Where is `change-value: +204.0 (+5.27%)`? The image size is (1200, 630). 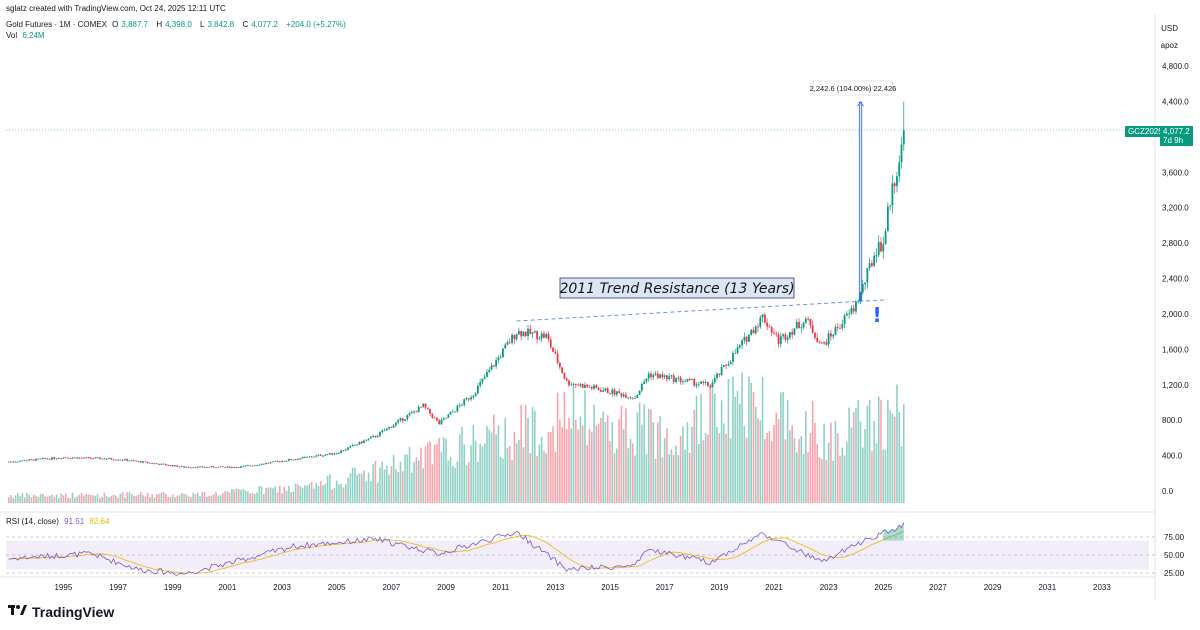
change-value: +204.0 (+5.27%) is located at coordinates (316, 24).